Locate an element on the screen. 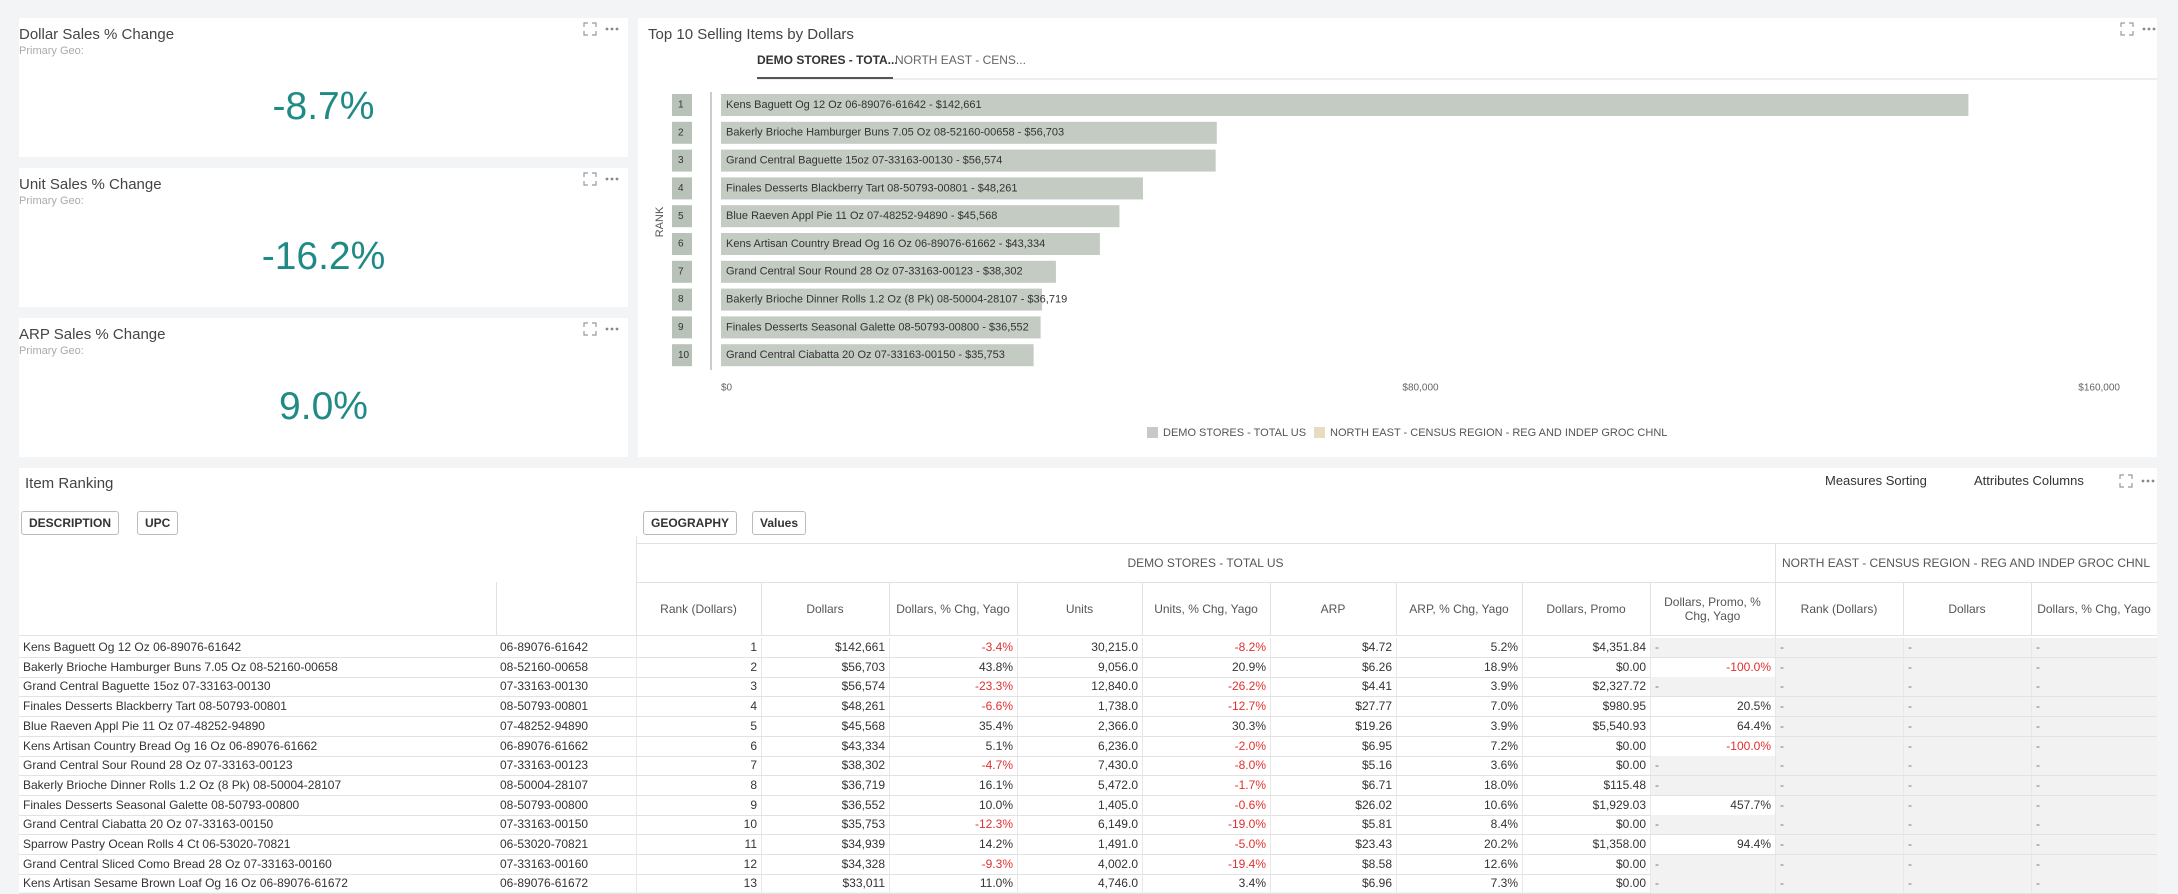  category-label: 9 is located at coordinates (681, 327).